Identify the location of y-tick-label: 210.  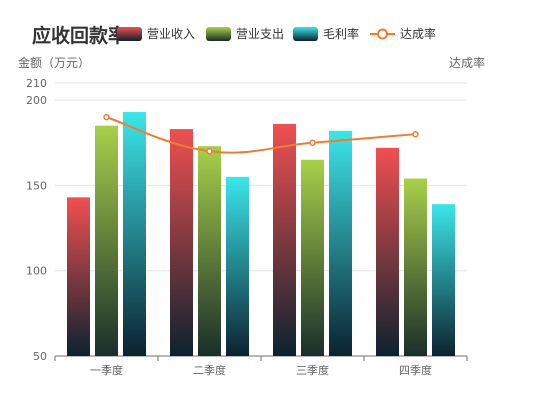
(36, 83).